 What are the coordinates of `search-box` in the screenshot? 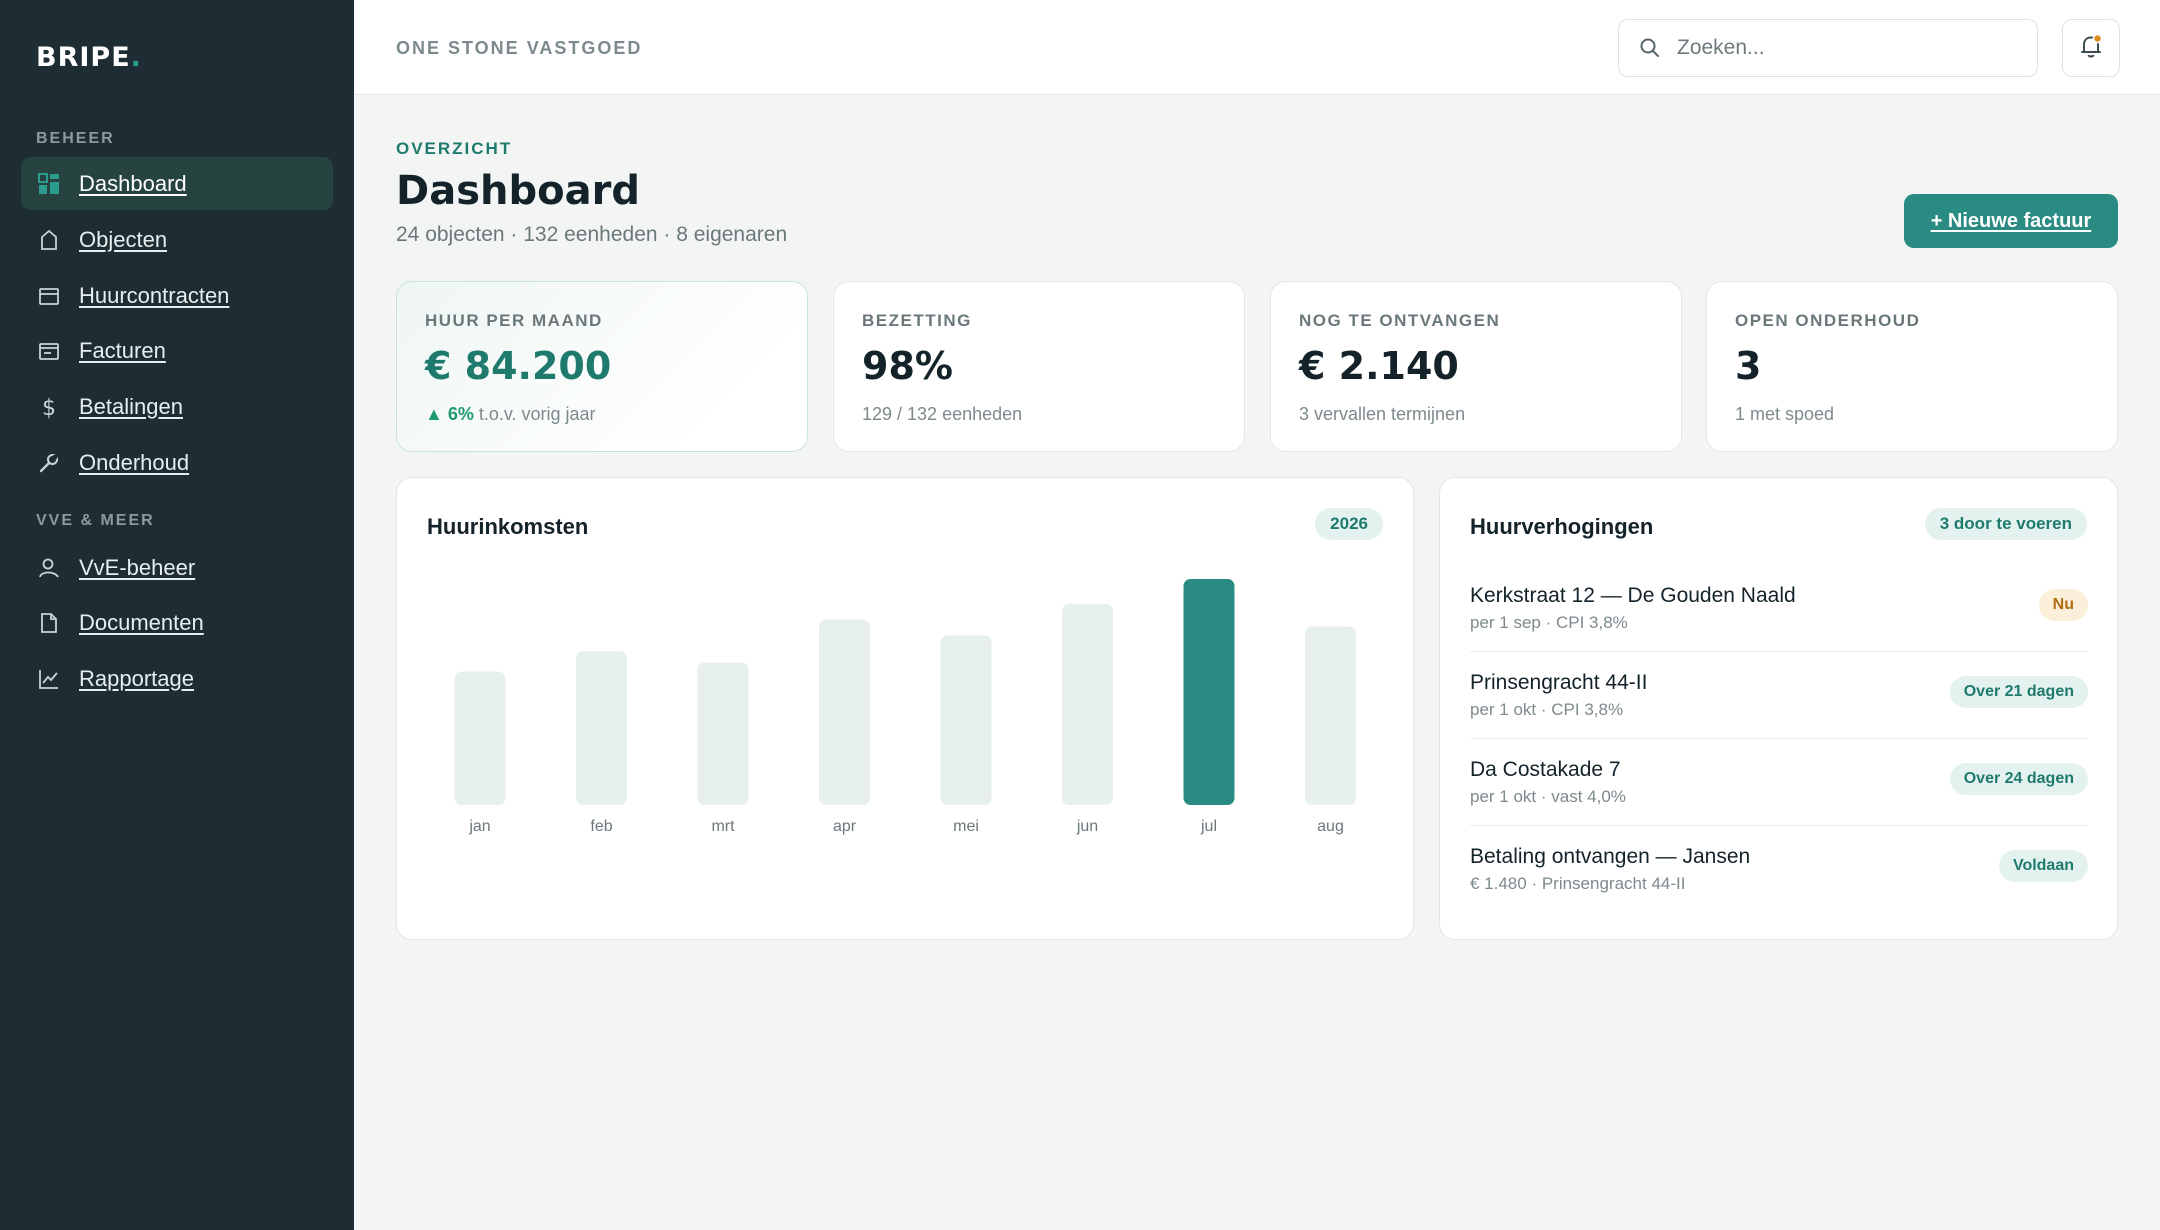 It's located at (1828, 48).